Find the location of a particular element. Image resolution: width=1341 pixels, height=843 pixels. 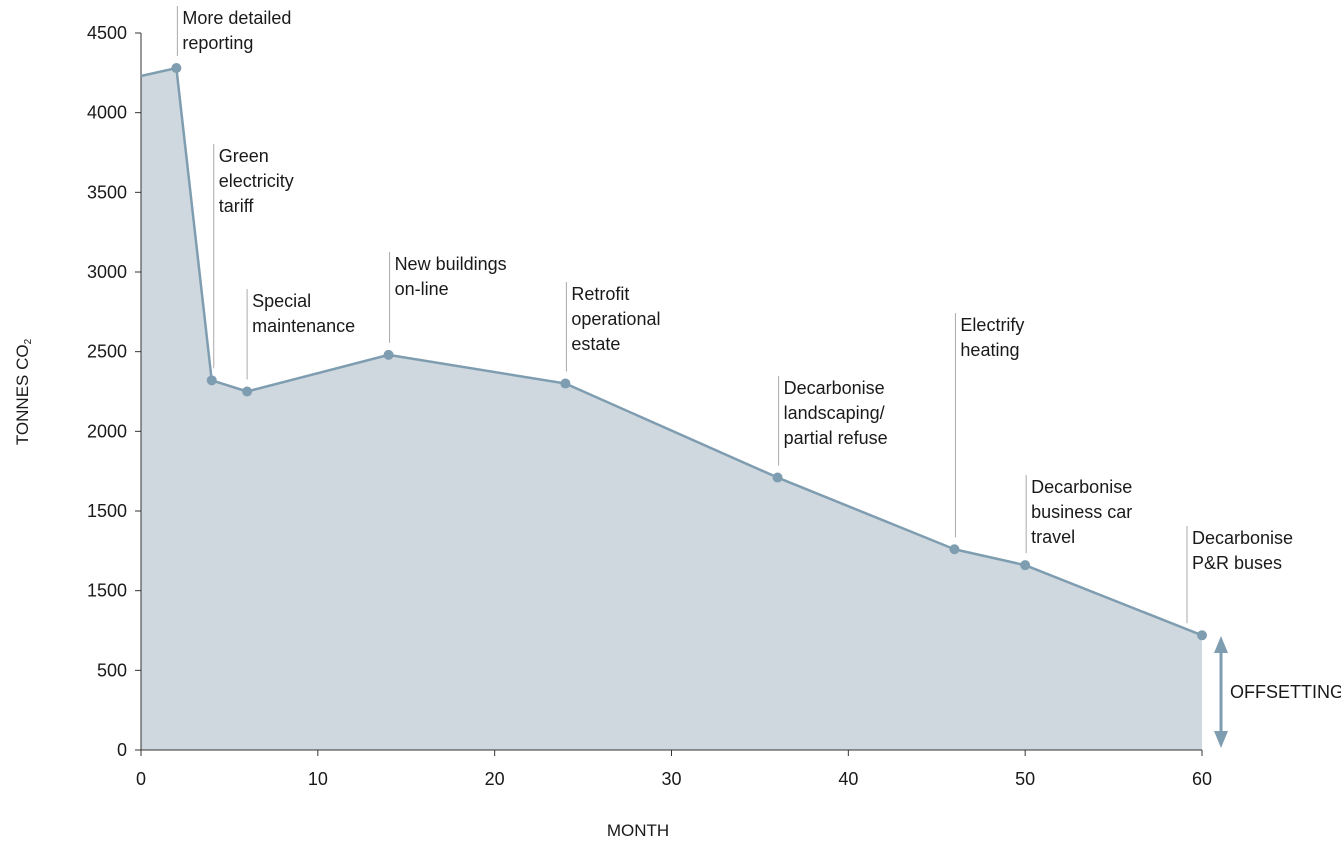

offset-indicator: OFFSETTING is located at coordinates (1277, 692).